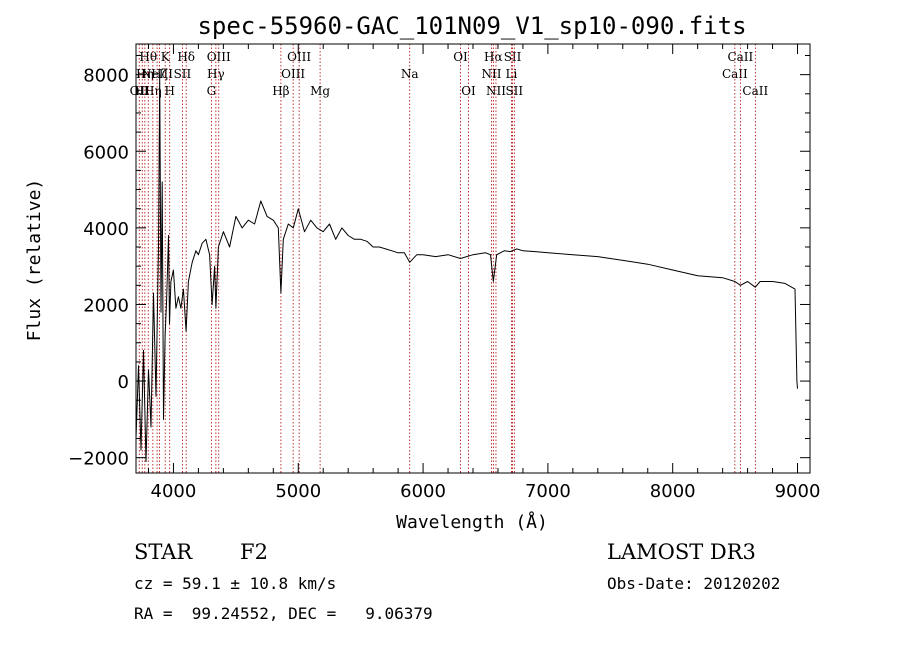  I want to click on line-label: Hβ, so click(280, 91).